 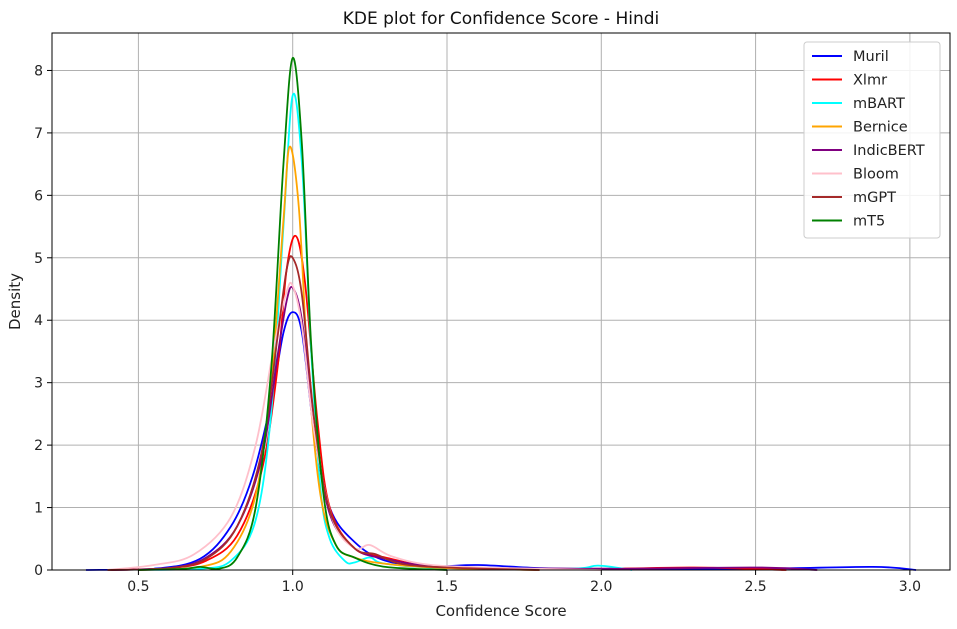 What do you see at coordinates (889, 151) in the screenshot?
I see `legend-label: IndicBERT` at bounding box center [889, 151].